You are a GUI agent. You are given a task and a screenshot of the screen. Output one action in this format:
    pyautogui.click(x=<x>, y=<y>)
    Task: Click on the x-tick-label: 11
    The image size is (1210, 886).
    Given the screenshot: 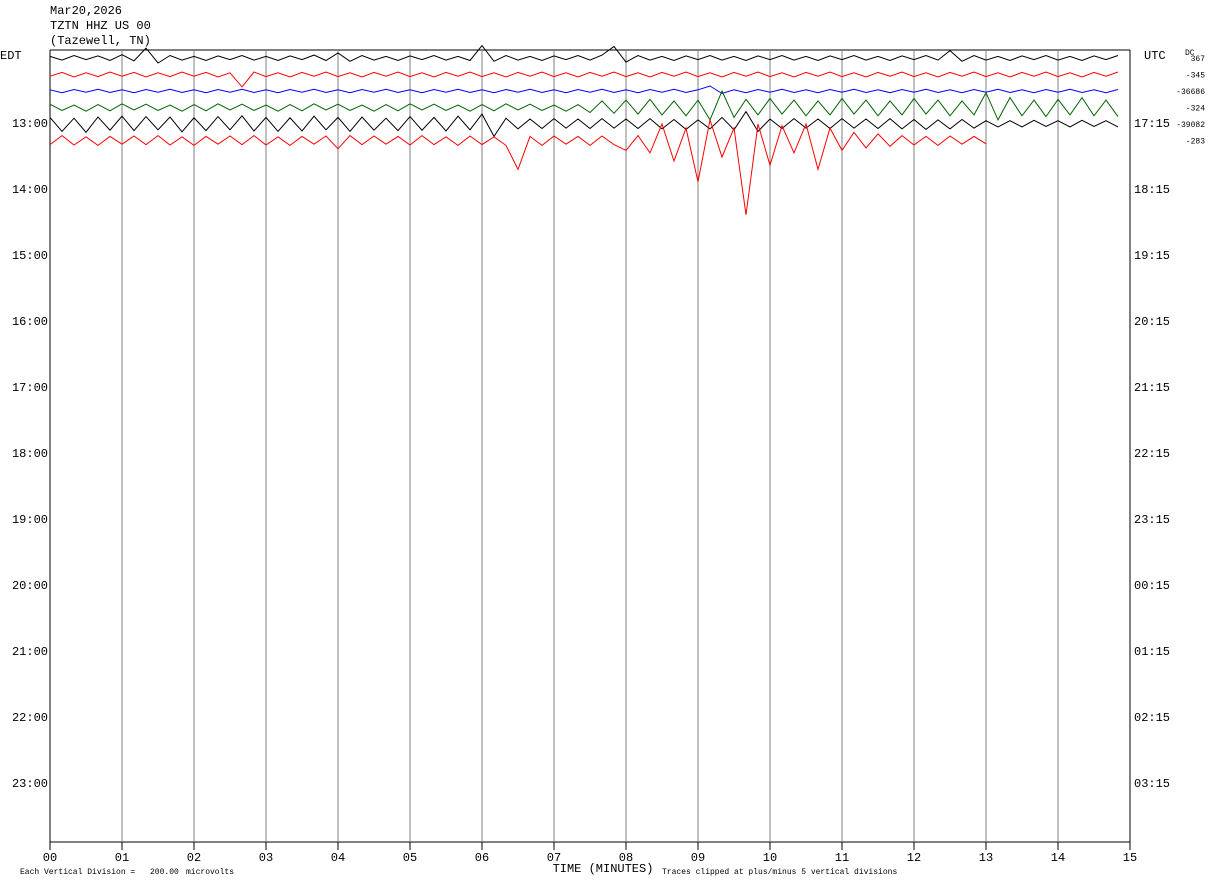 What is the action you would take?
    pyautogui.click(x=842, y=858)
    